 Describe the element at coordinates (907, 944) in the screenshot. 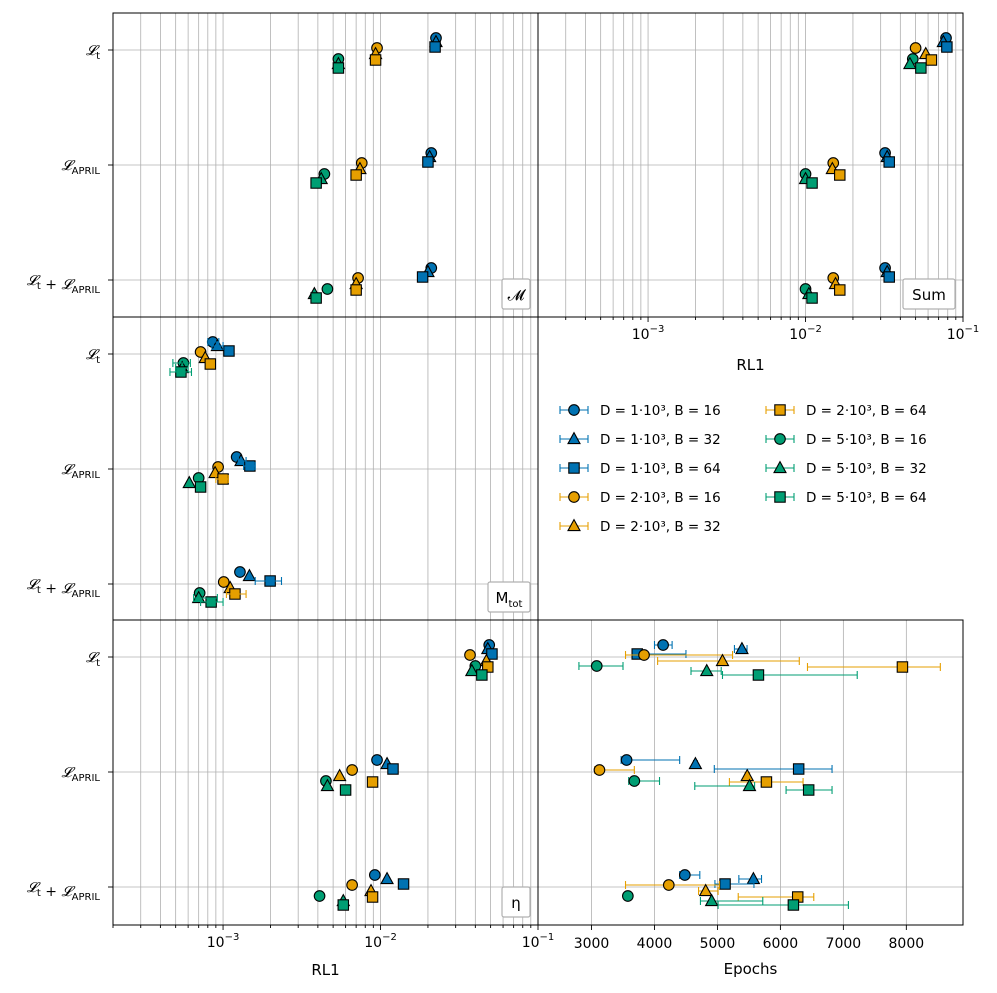

I see `tick-label-x: 8000` at that location.